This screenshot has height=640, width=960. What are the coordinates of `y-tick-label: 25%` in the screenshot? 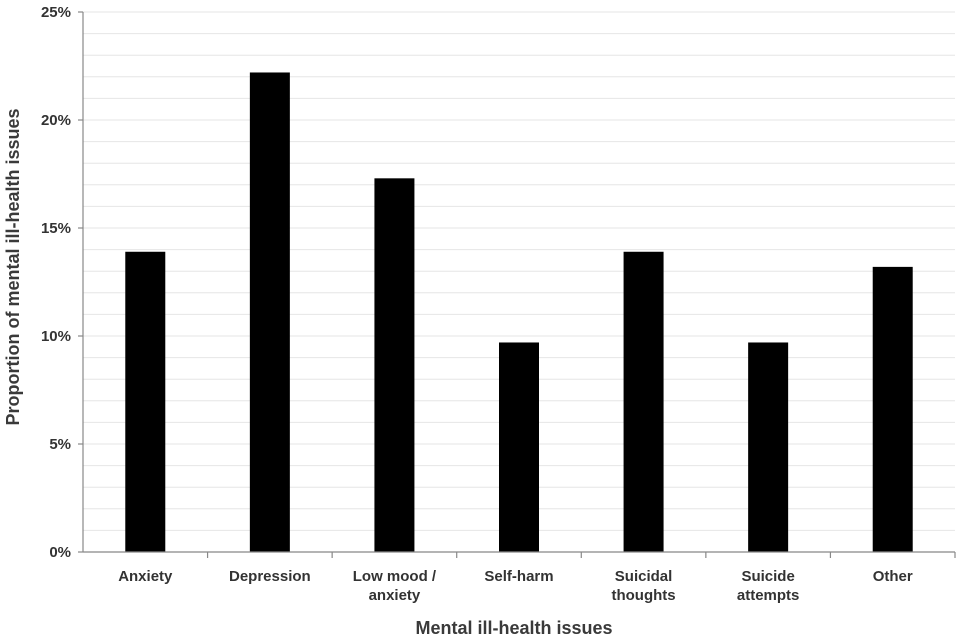 It's located at (56, 12).